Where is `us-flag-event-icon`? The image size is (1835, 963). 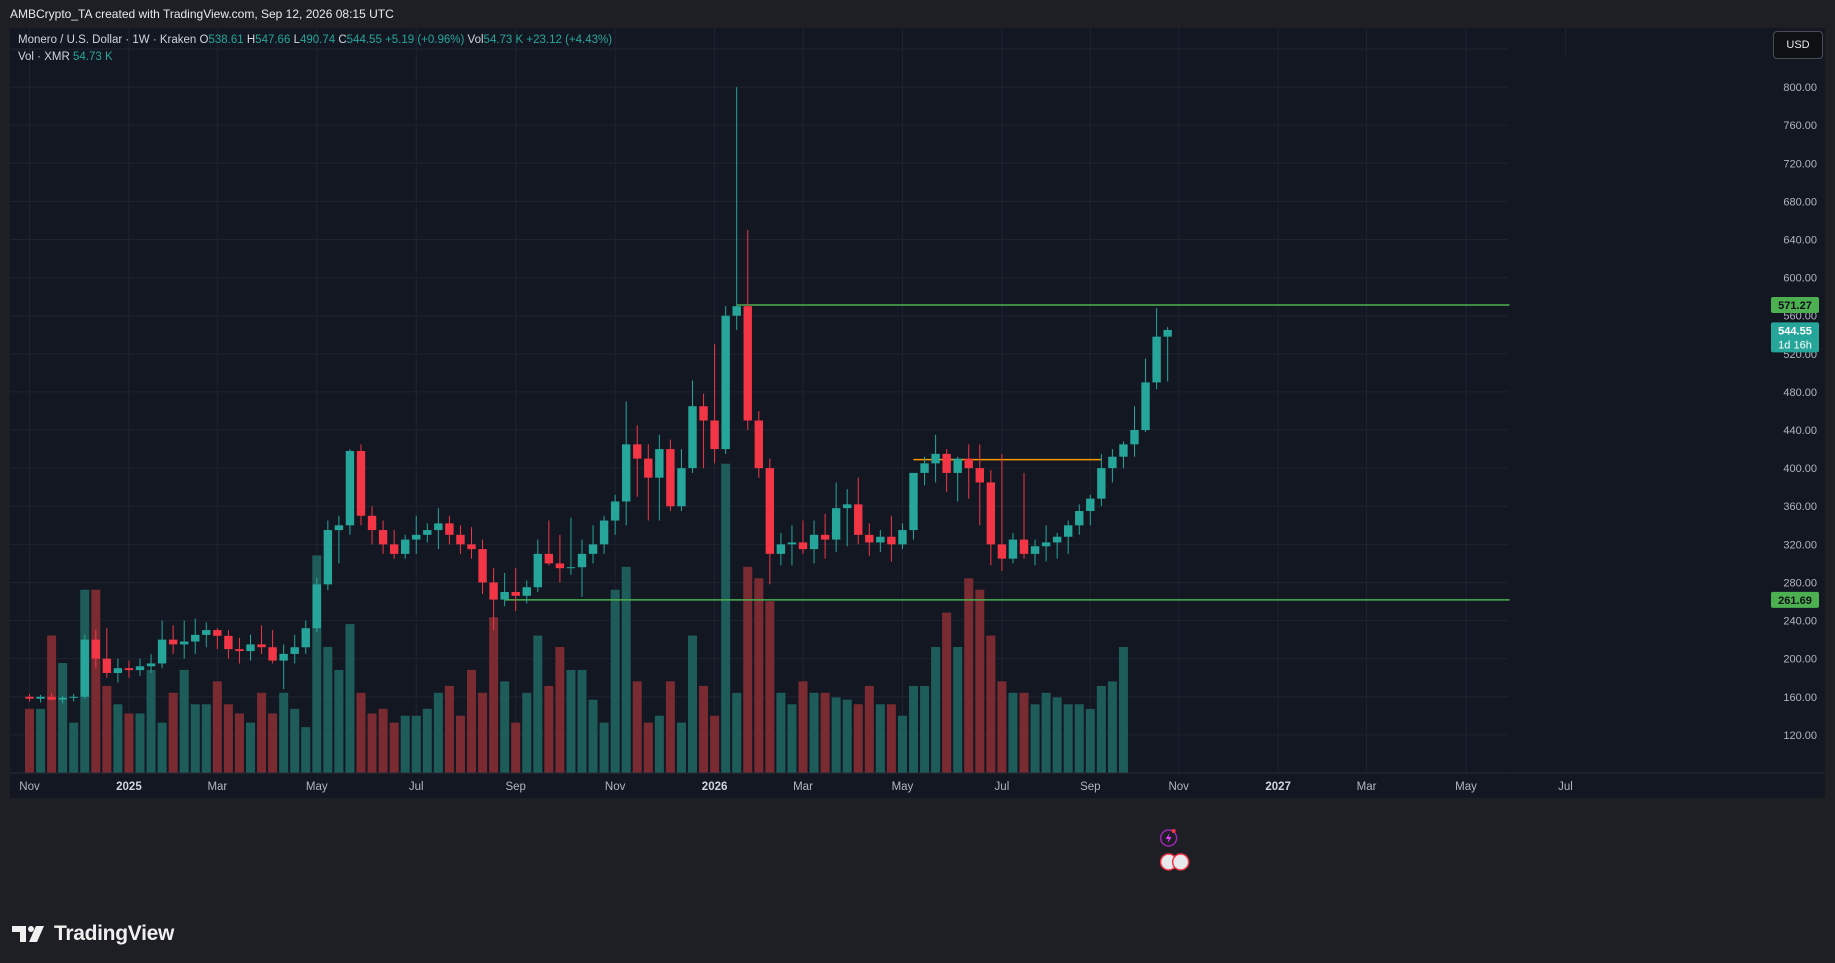 us-flag-event-icon is located at coordinates (1180, 862).